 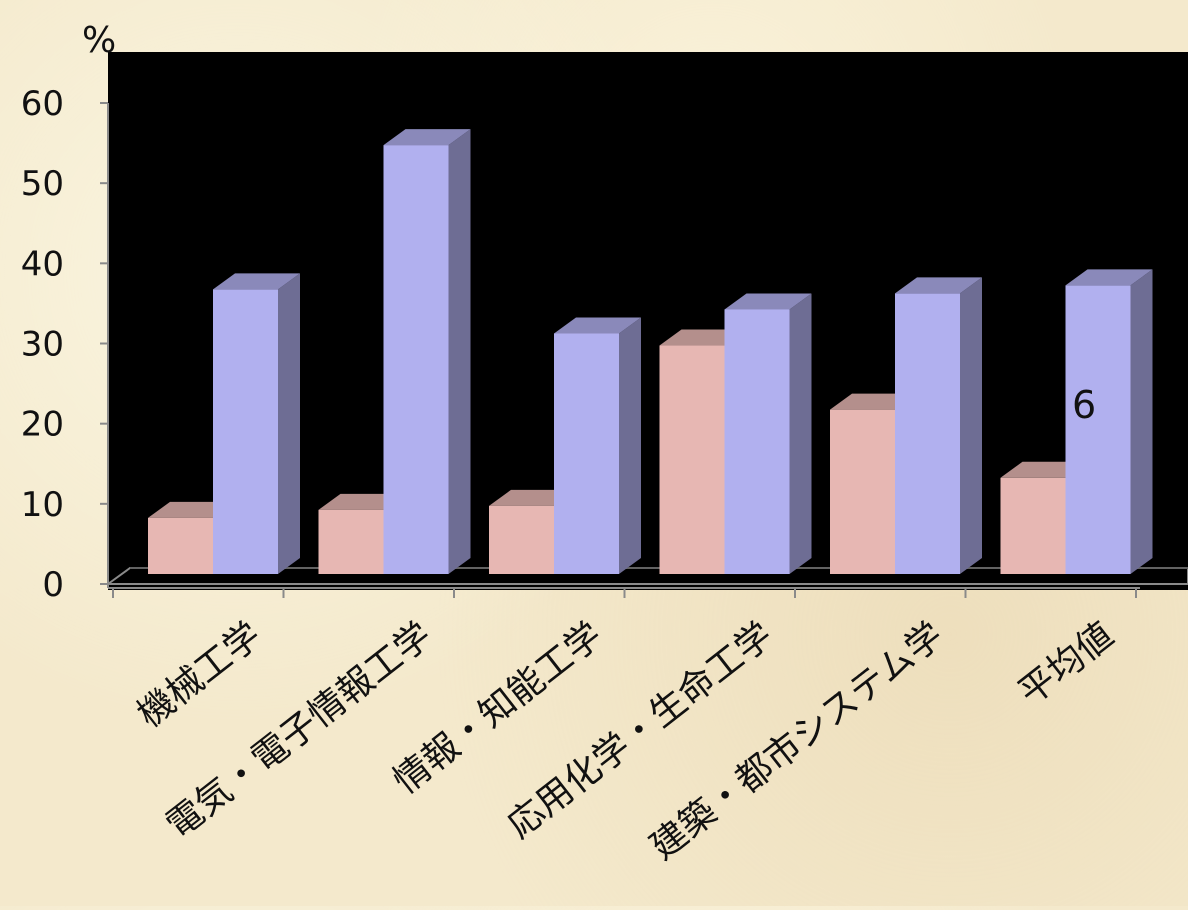 I want to click on y-tick-label: 20, so click(x=42, y=425).